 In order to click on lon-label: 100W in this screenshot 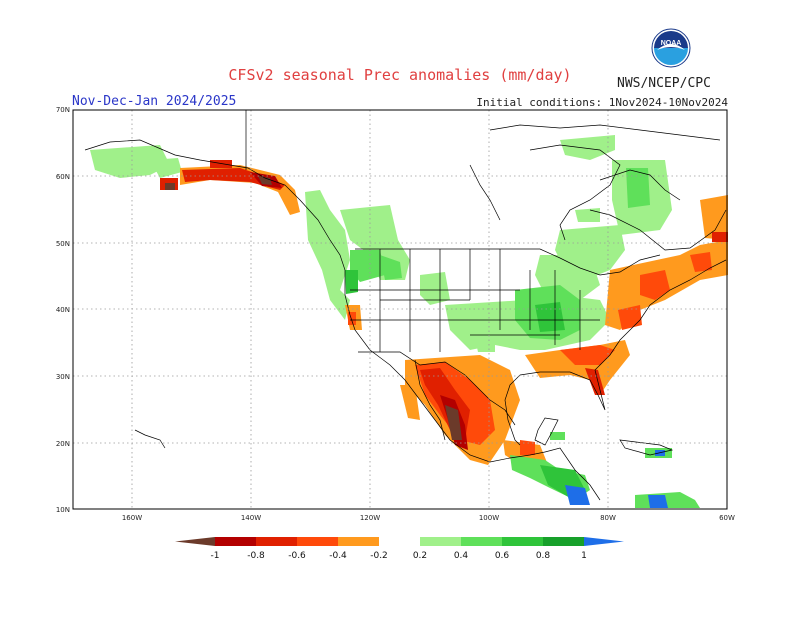, I will do `click(489, 518)`.